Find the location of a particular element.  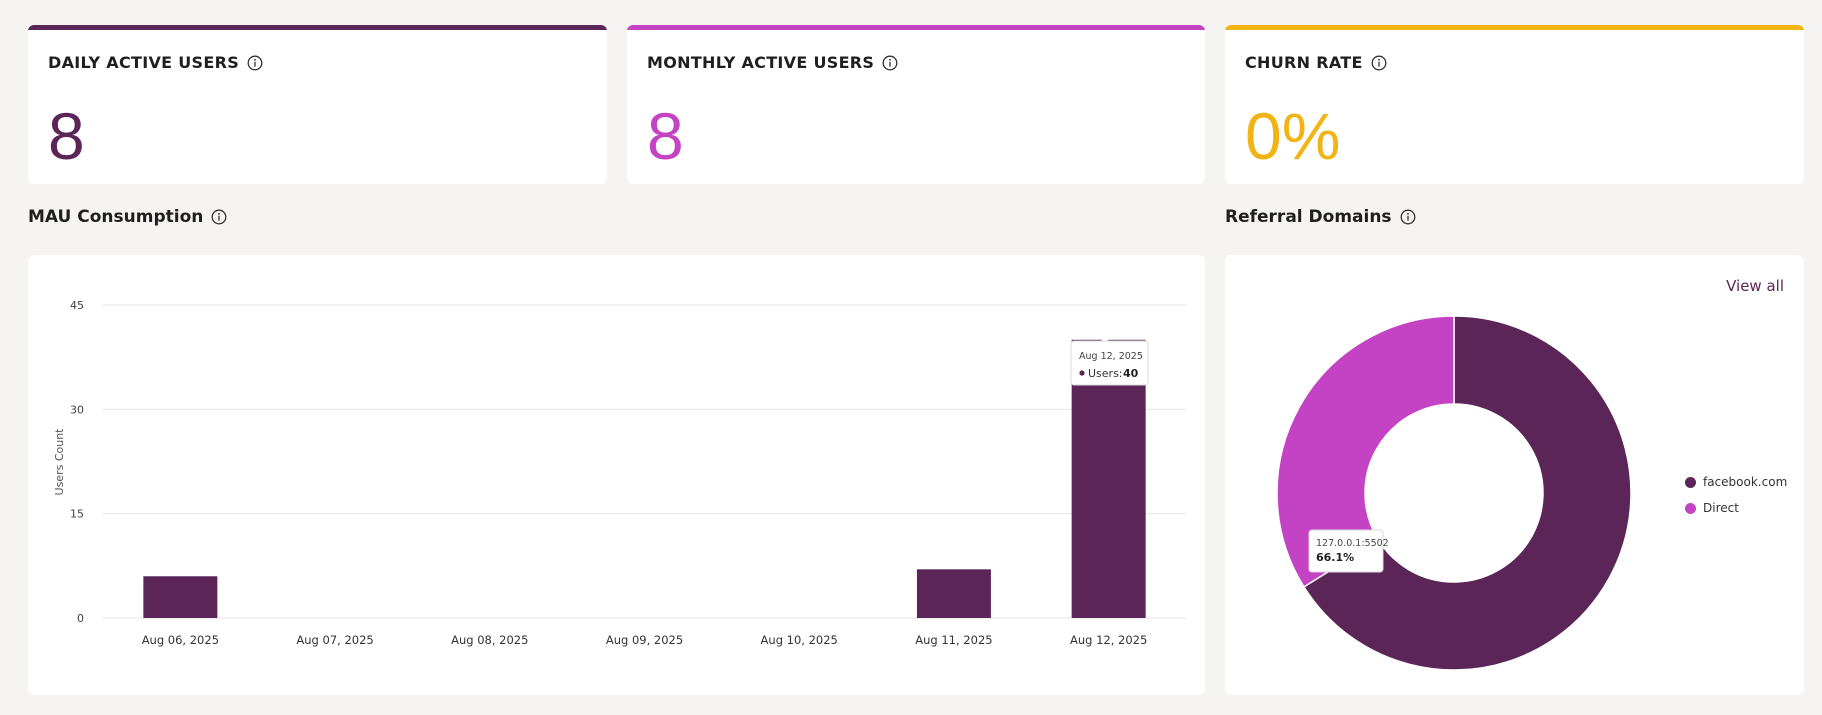

x-tick-label: Aug 12, 2025 is located at coordinates (1108, 640).